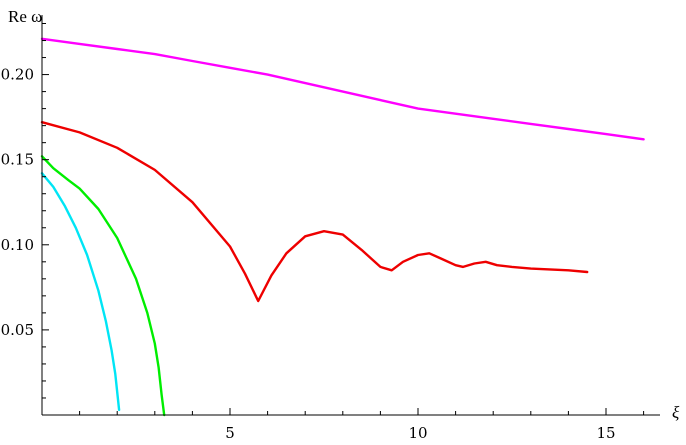 The height and width of the screenshot is (445, 686). What do you see at coordinates (676, 412) in the screenshot?
I see `x-axis-title: ξ` at bounding box center [676, 412].